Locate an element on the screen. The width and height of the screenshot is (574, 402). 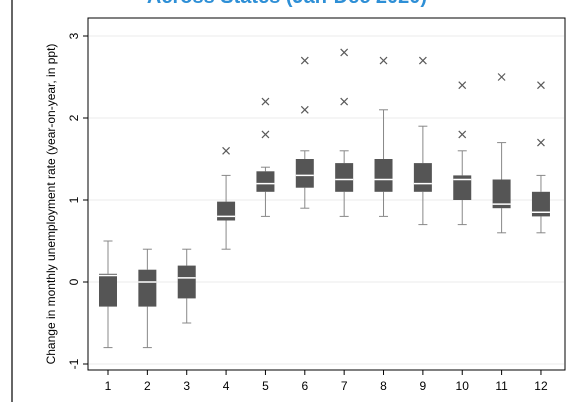
x-tick-label: 8 is located at coordinates (383, 386).